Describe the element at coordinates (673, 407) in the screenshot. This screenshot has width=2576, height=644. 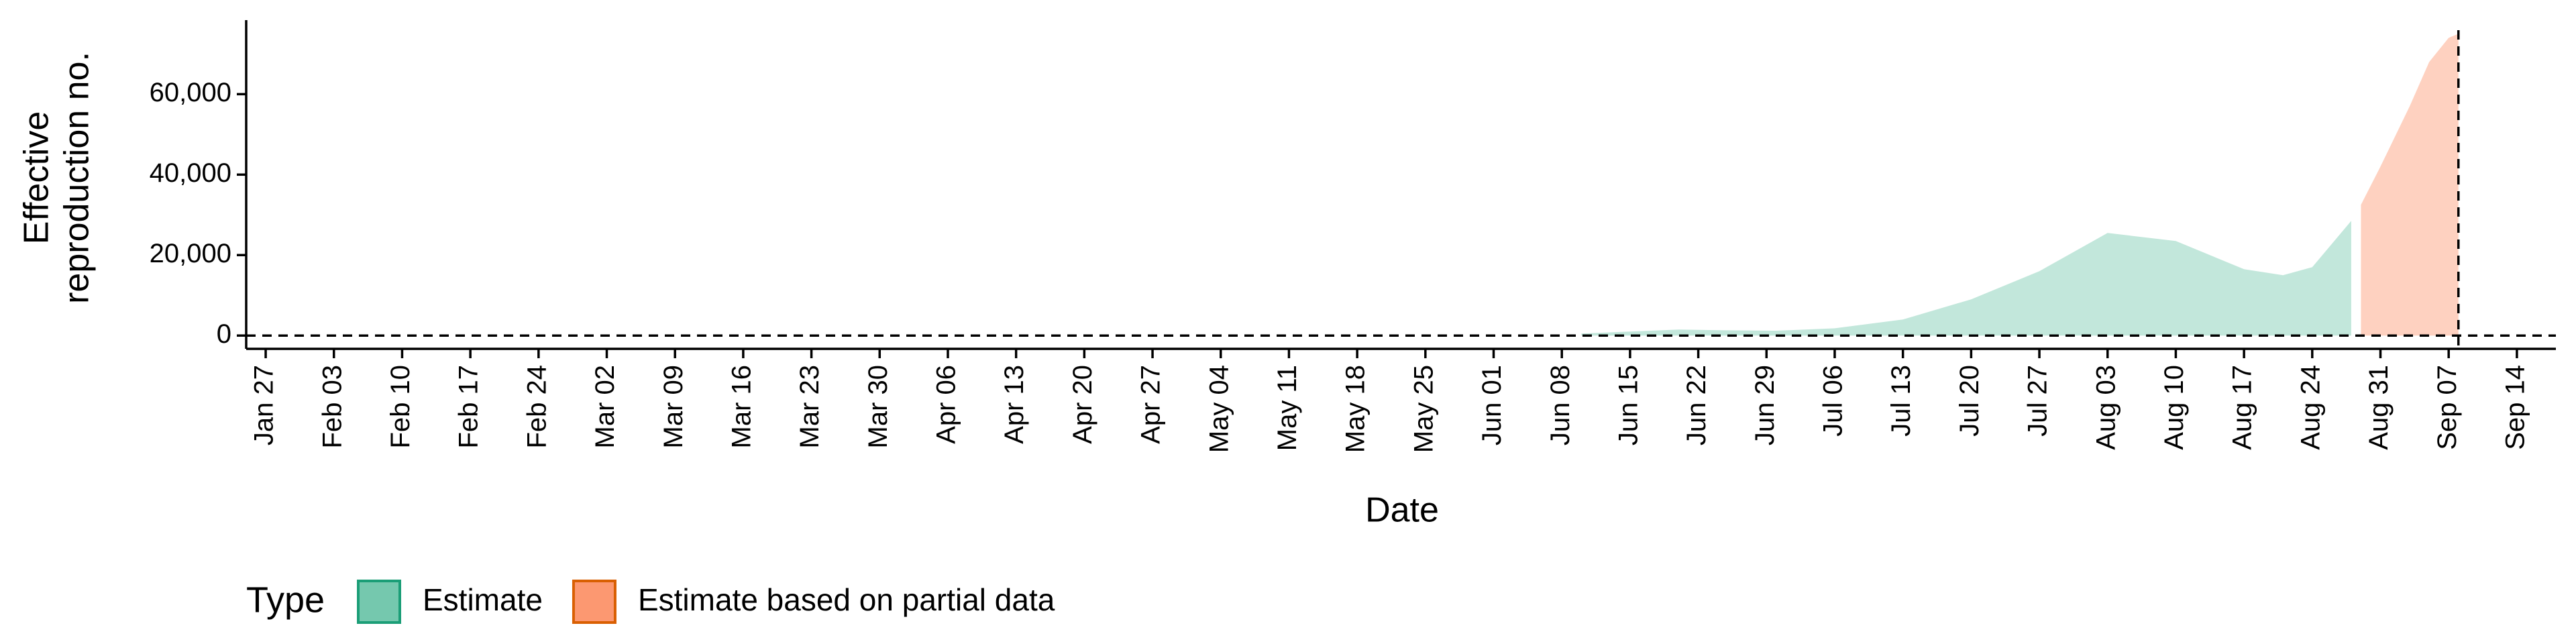
I see `x-tick-label: Mar 09` at that location.